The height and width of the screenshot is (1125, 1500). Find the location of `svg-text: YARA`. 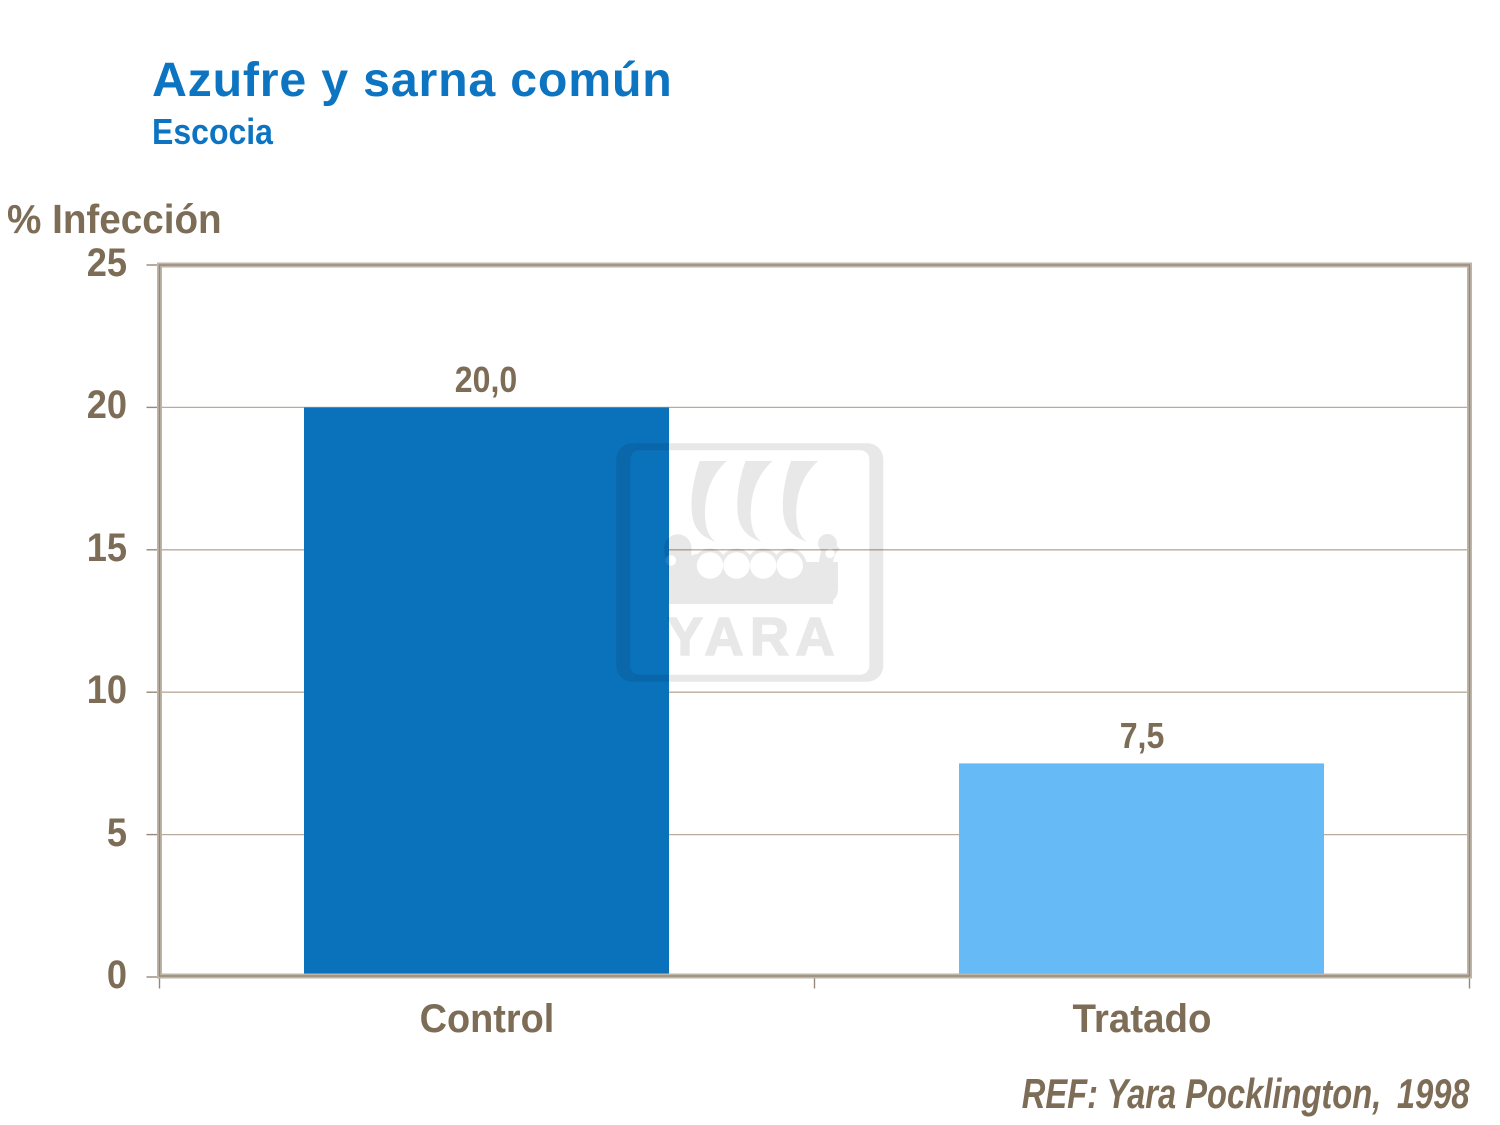

svg-text: YARA is located at coordinates (754, 637).